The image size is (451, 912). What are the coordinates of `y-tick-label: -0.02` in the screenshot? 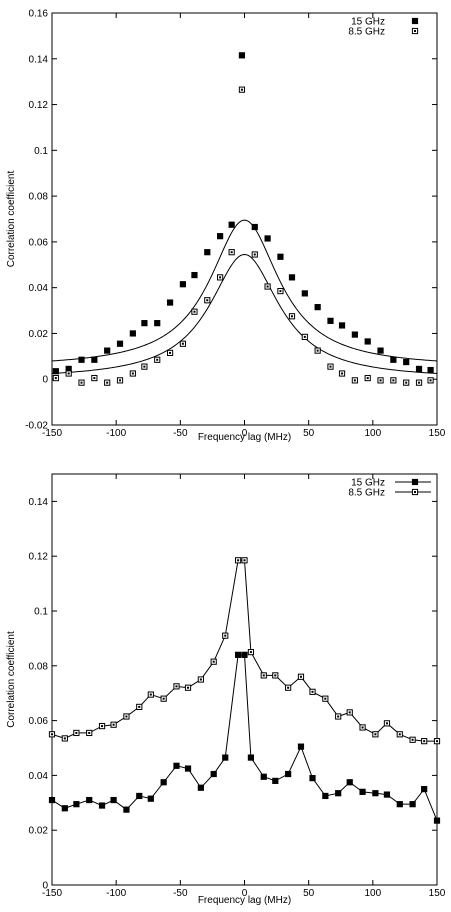 It's located at (36, 426).